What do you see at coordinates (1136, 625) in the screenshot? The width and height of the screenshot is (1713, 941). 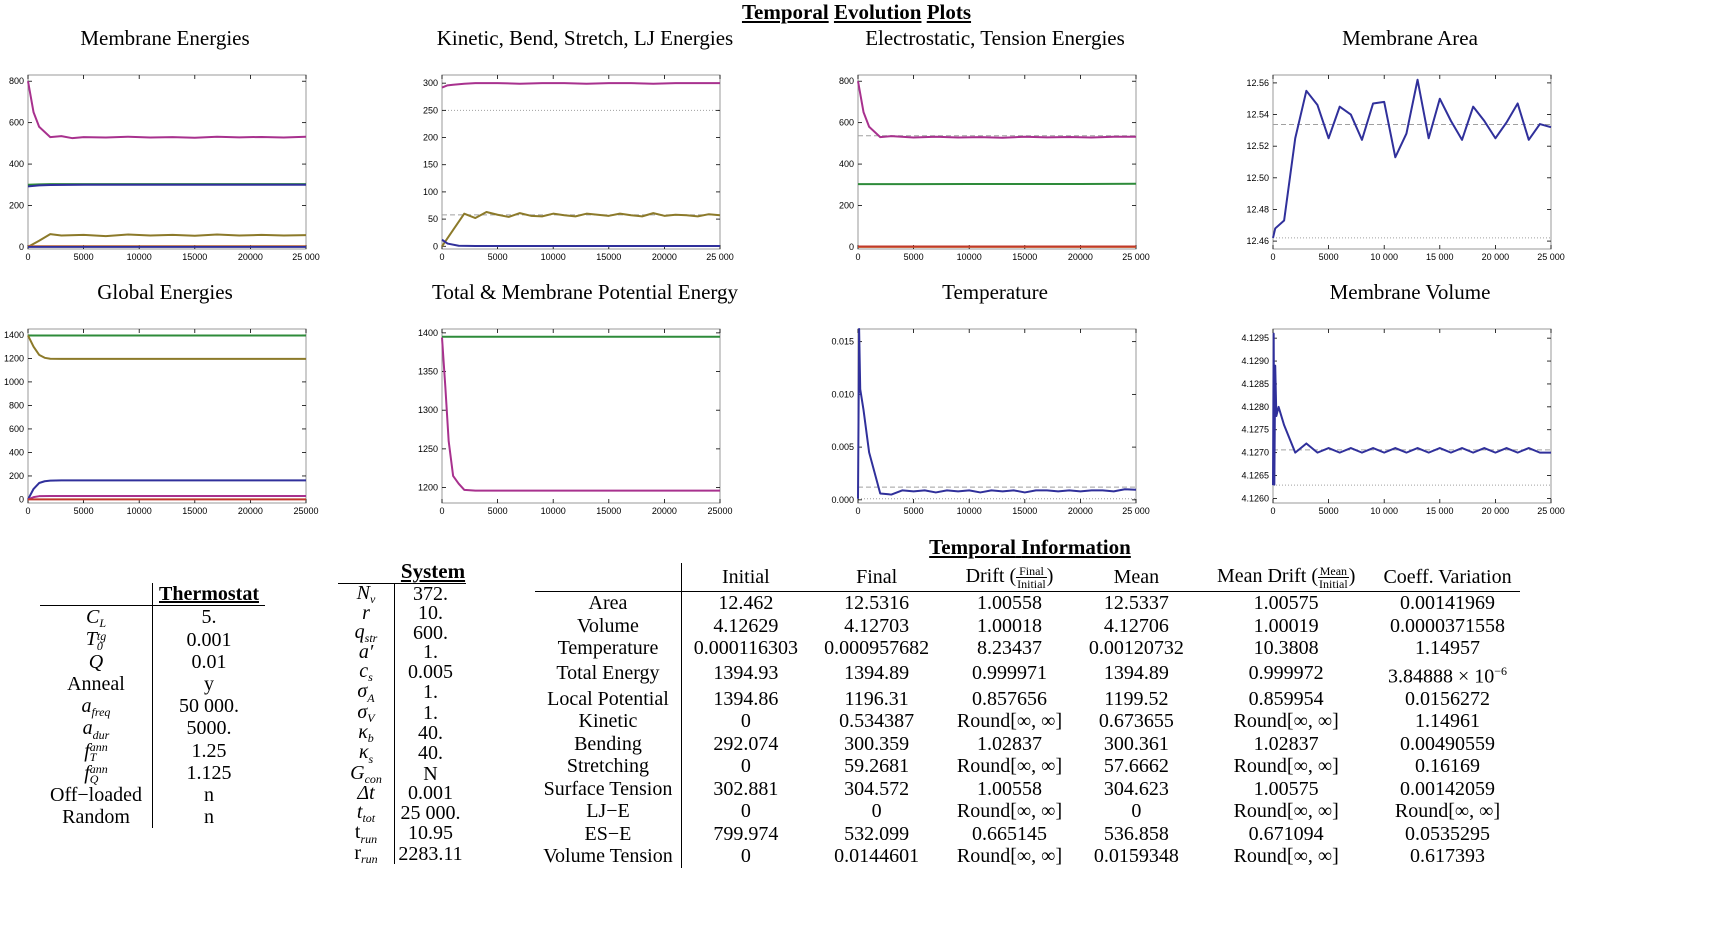 I see `cell-mean: 4.12706` at bounding box center [1136, 625].